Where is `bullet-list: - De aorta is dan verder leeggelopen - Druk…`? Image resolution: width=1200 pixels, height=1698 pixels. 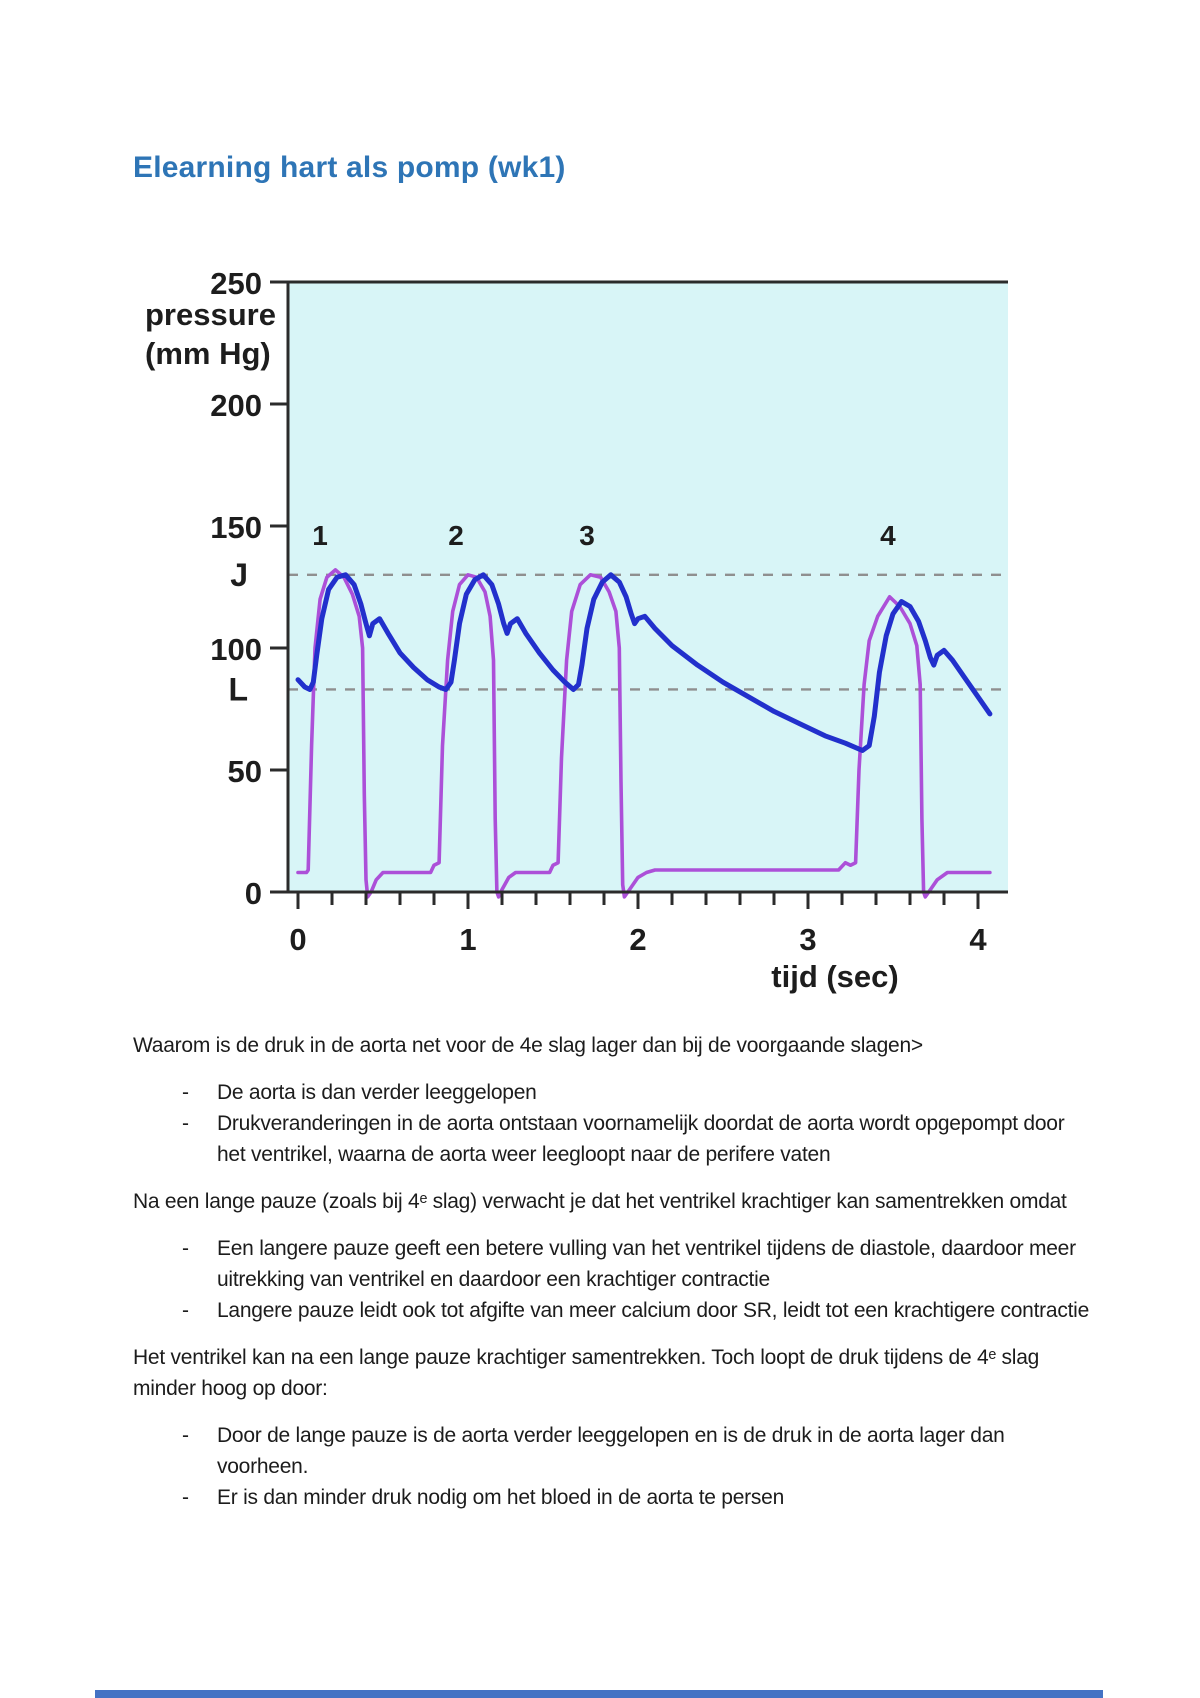
bullet-list: - De aorta is dan verder leeggelopen - Druk… is located at coordinates (613, 1123).